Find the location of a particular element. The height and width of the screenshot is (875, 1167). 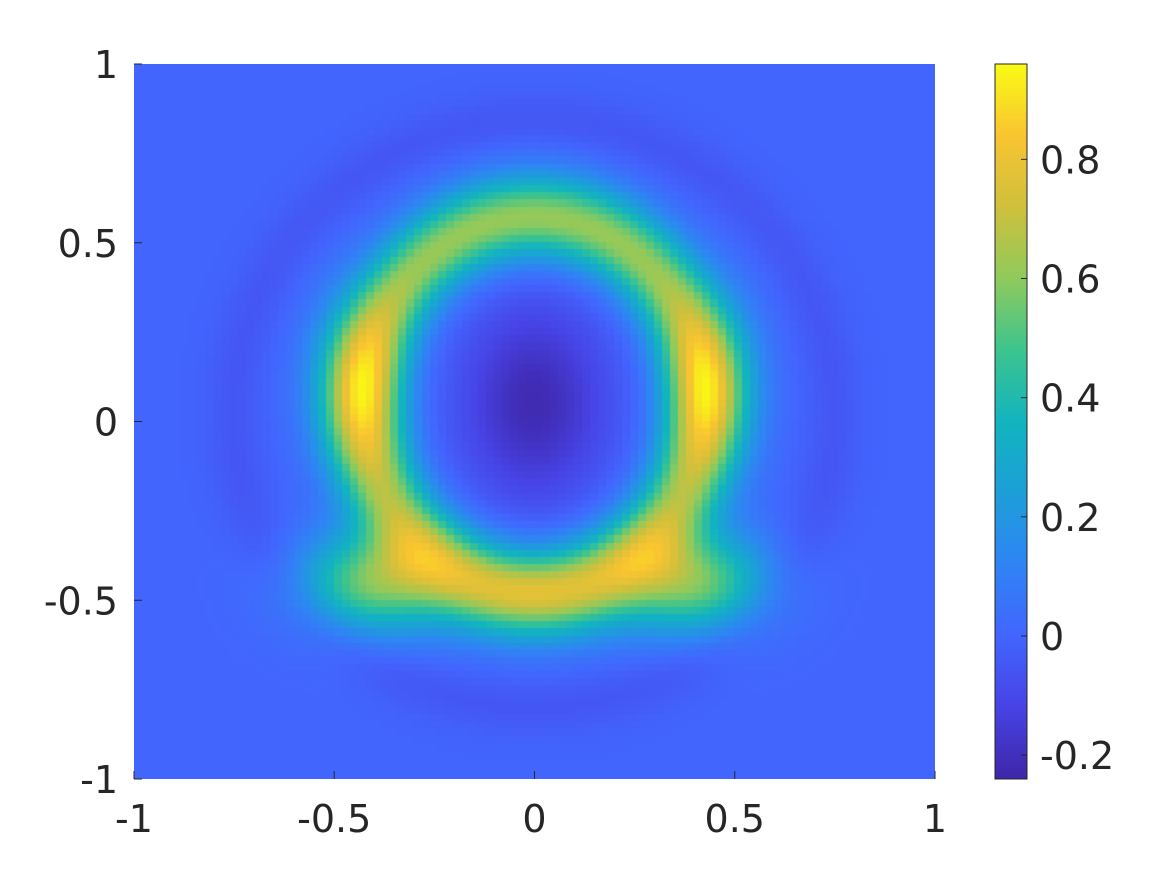

y-axis-ticks: 1 0.5 0 -0.5 -1 is located at coordinates (93, 422).